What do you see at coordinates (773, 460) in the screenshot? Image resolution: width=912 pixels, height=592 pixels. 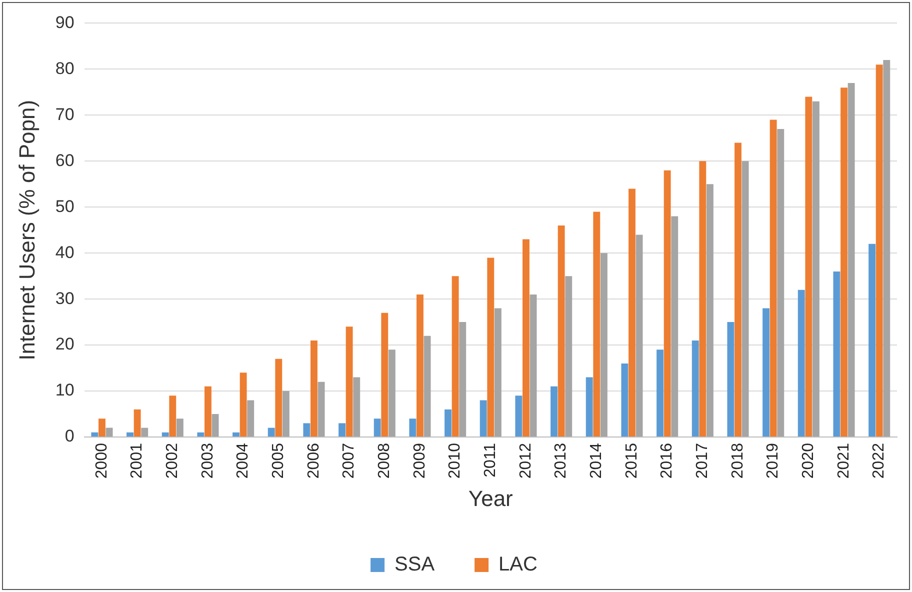 I see `x-tick-label: 2019` at bounding box center [773, 460].